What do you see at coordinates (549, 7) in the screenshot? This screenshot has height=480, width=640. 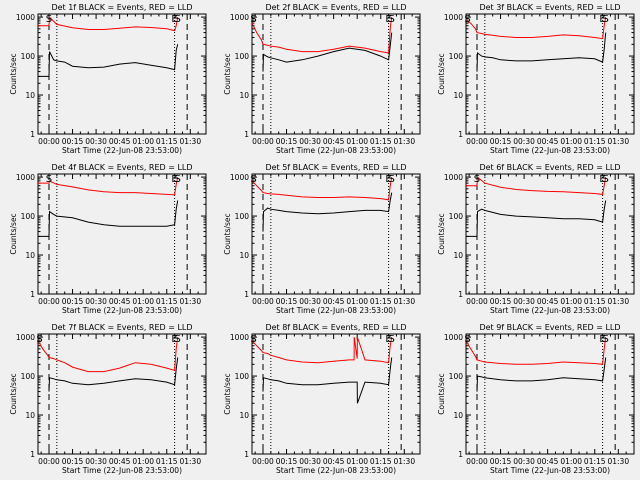 I see `panel-title: Det 3f BLACK = Events, RED = LLD` at bounding box center [549, 7].